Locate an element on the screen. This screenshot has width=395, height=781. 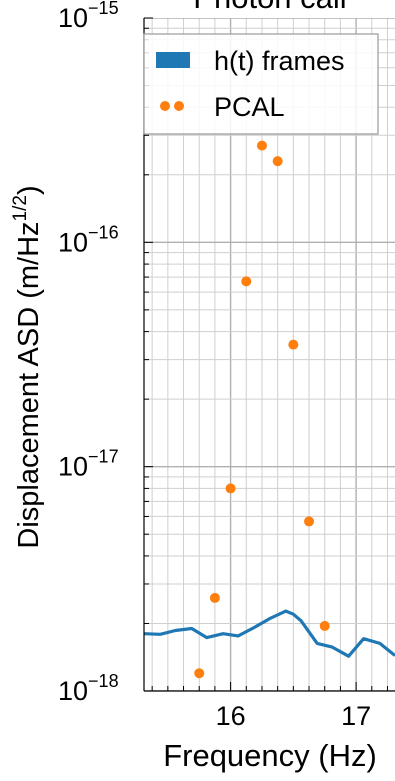
y-axis-label-sup: 1/2 is located at coordinates (20, 208).